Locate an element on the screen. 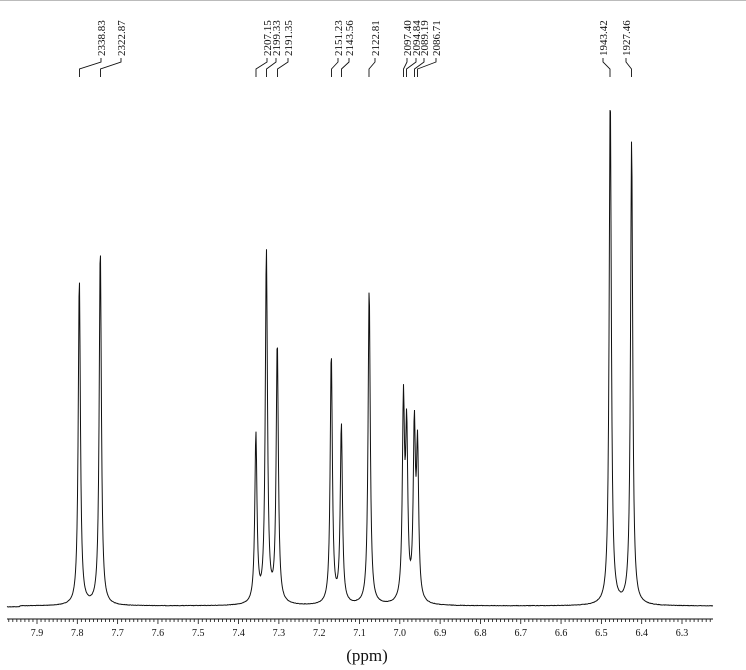  peak-label: 2097.40 is located at coordinates (408, 38).